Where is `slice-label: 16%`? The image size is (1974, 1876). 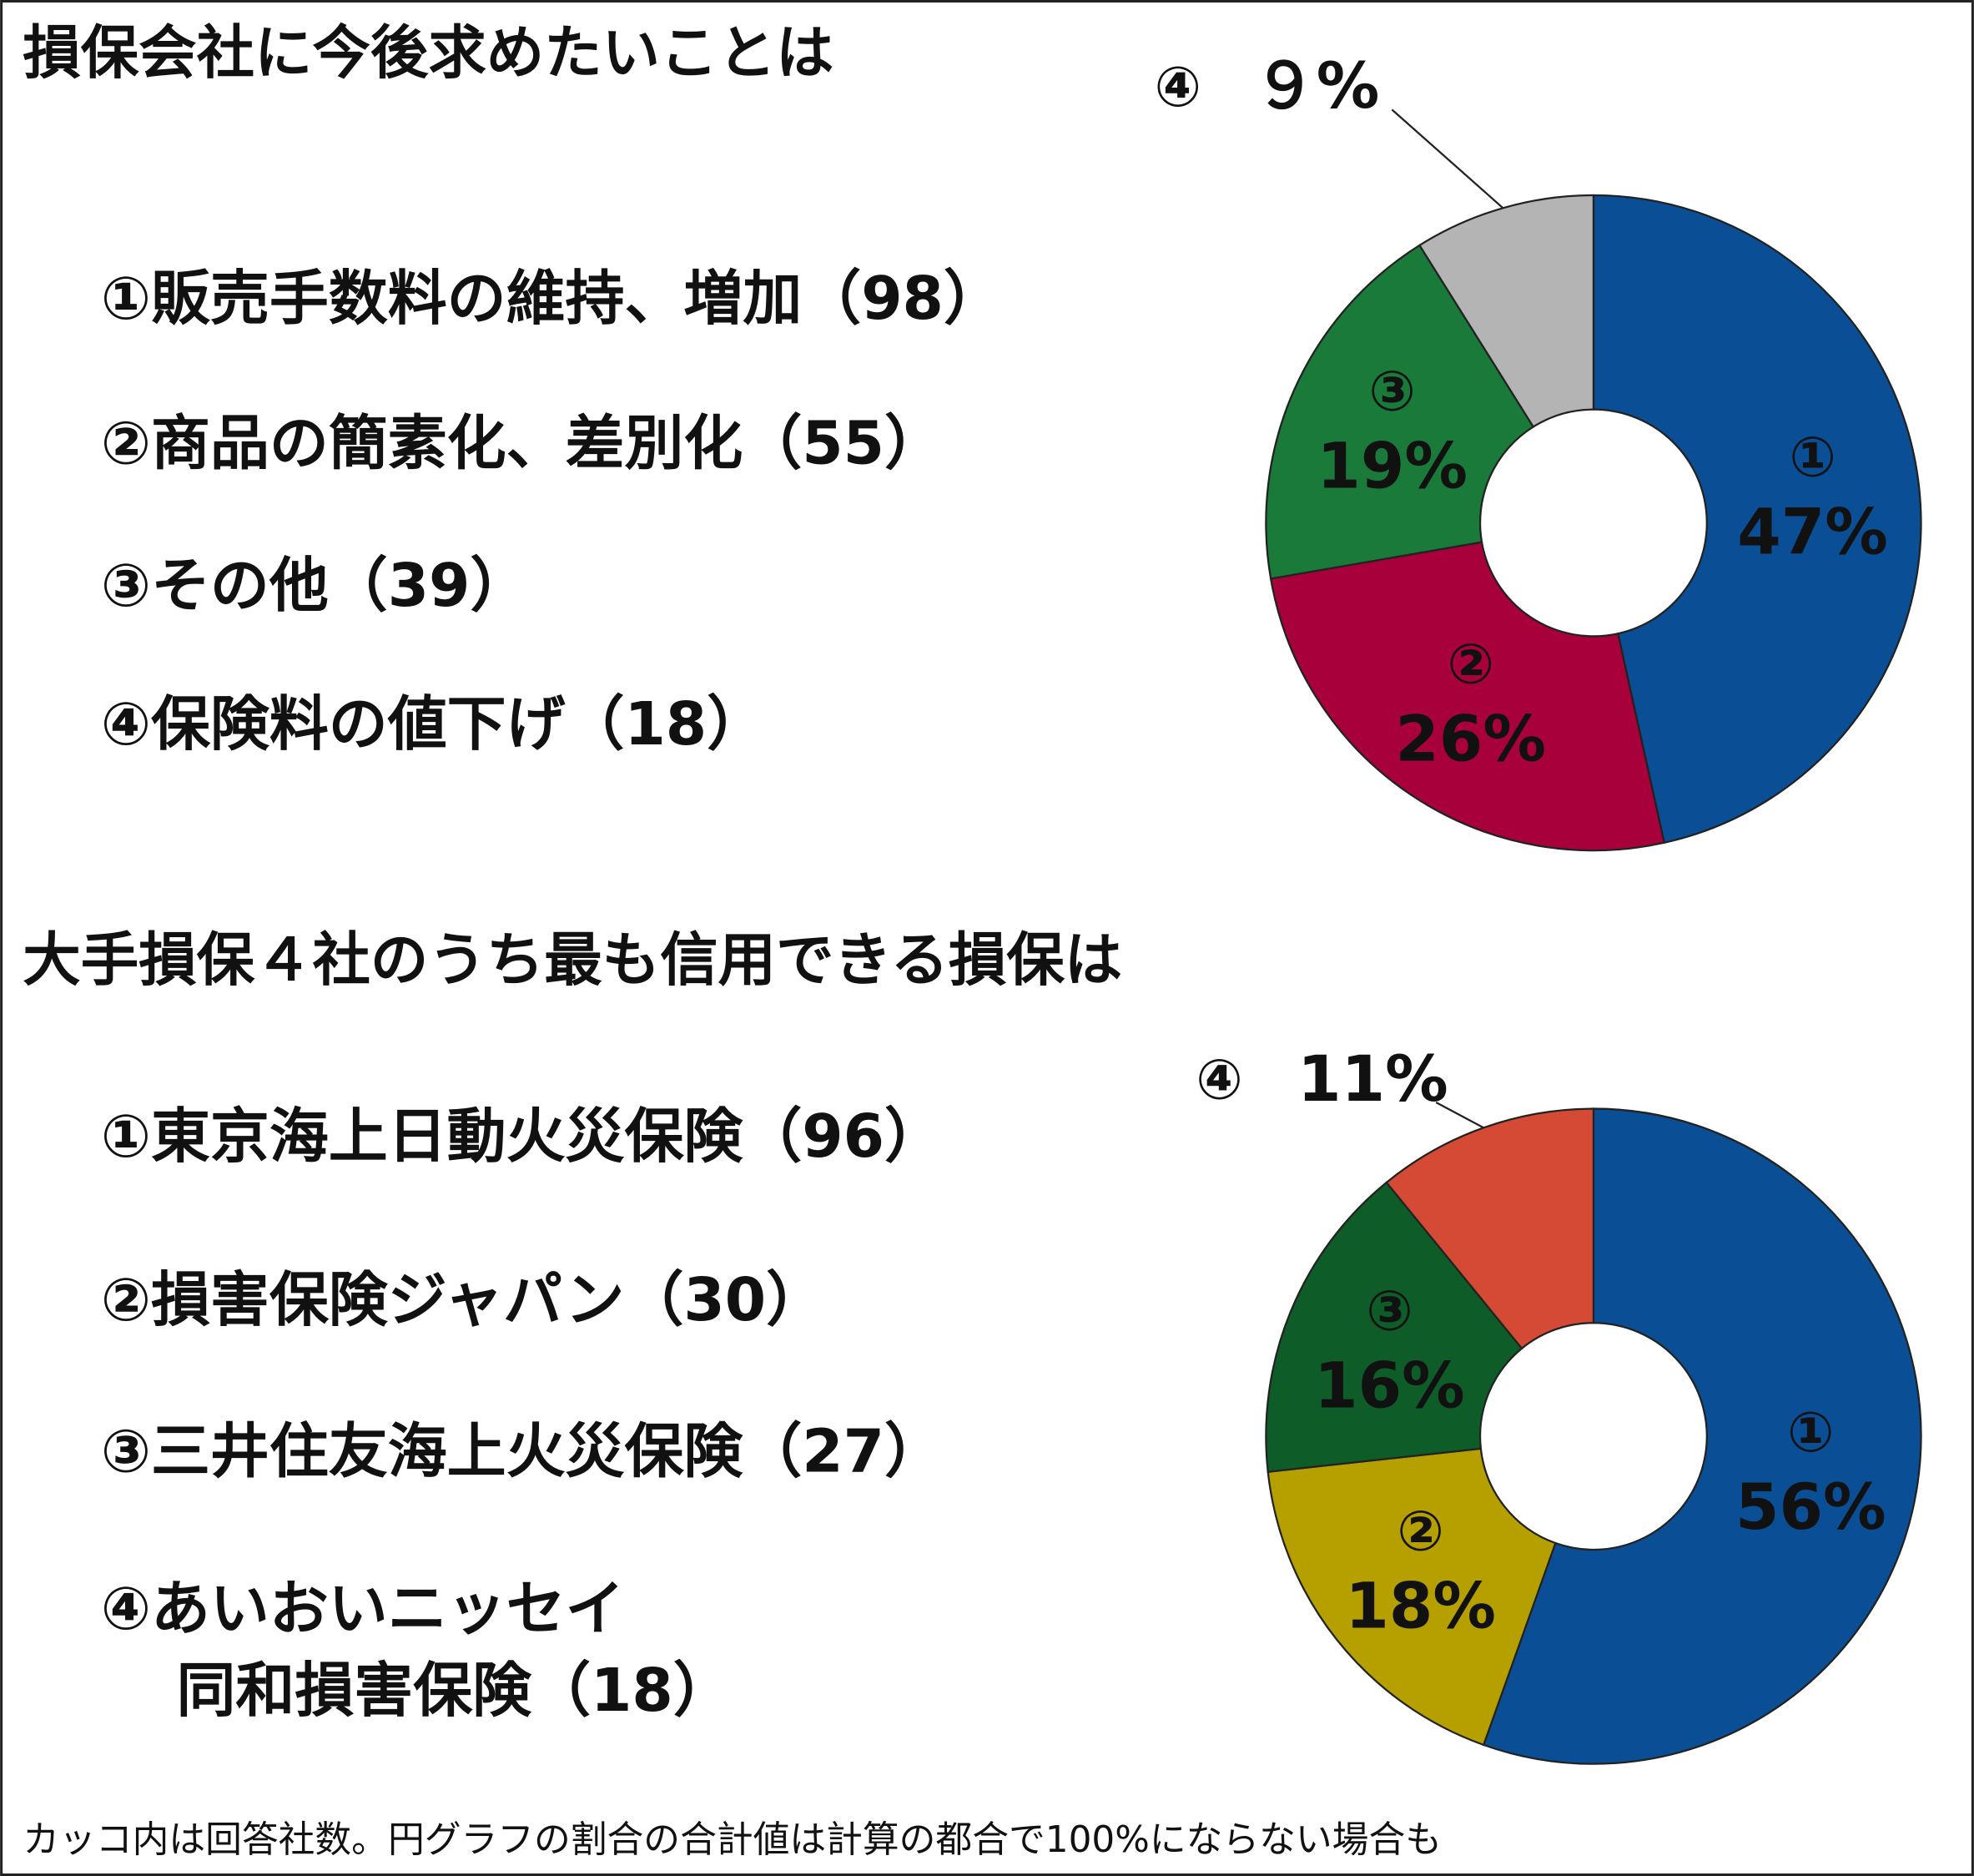 slice-label: 16% is located at coordinates (1390, 1386).